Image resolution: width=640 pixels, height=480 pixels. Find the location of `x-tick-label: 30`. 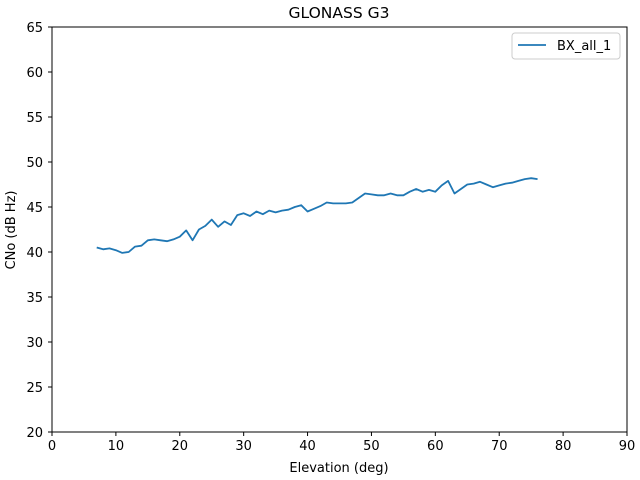

x-tick-label: 30 is located at coordinates (243, 446).